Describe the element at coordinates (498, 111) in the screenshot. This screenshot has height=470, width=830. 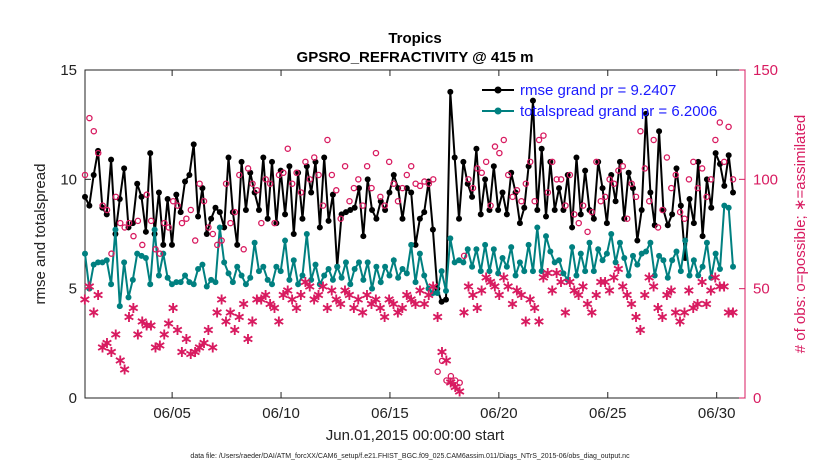
I see `legend-marker` at that location.